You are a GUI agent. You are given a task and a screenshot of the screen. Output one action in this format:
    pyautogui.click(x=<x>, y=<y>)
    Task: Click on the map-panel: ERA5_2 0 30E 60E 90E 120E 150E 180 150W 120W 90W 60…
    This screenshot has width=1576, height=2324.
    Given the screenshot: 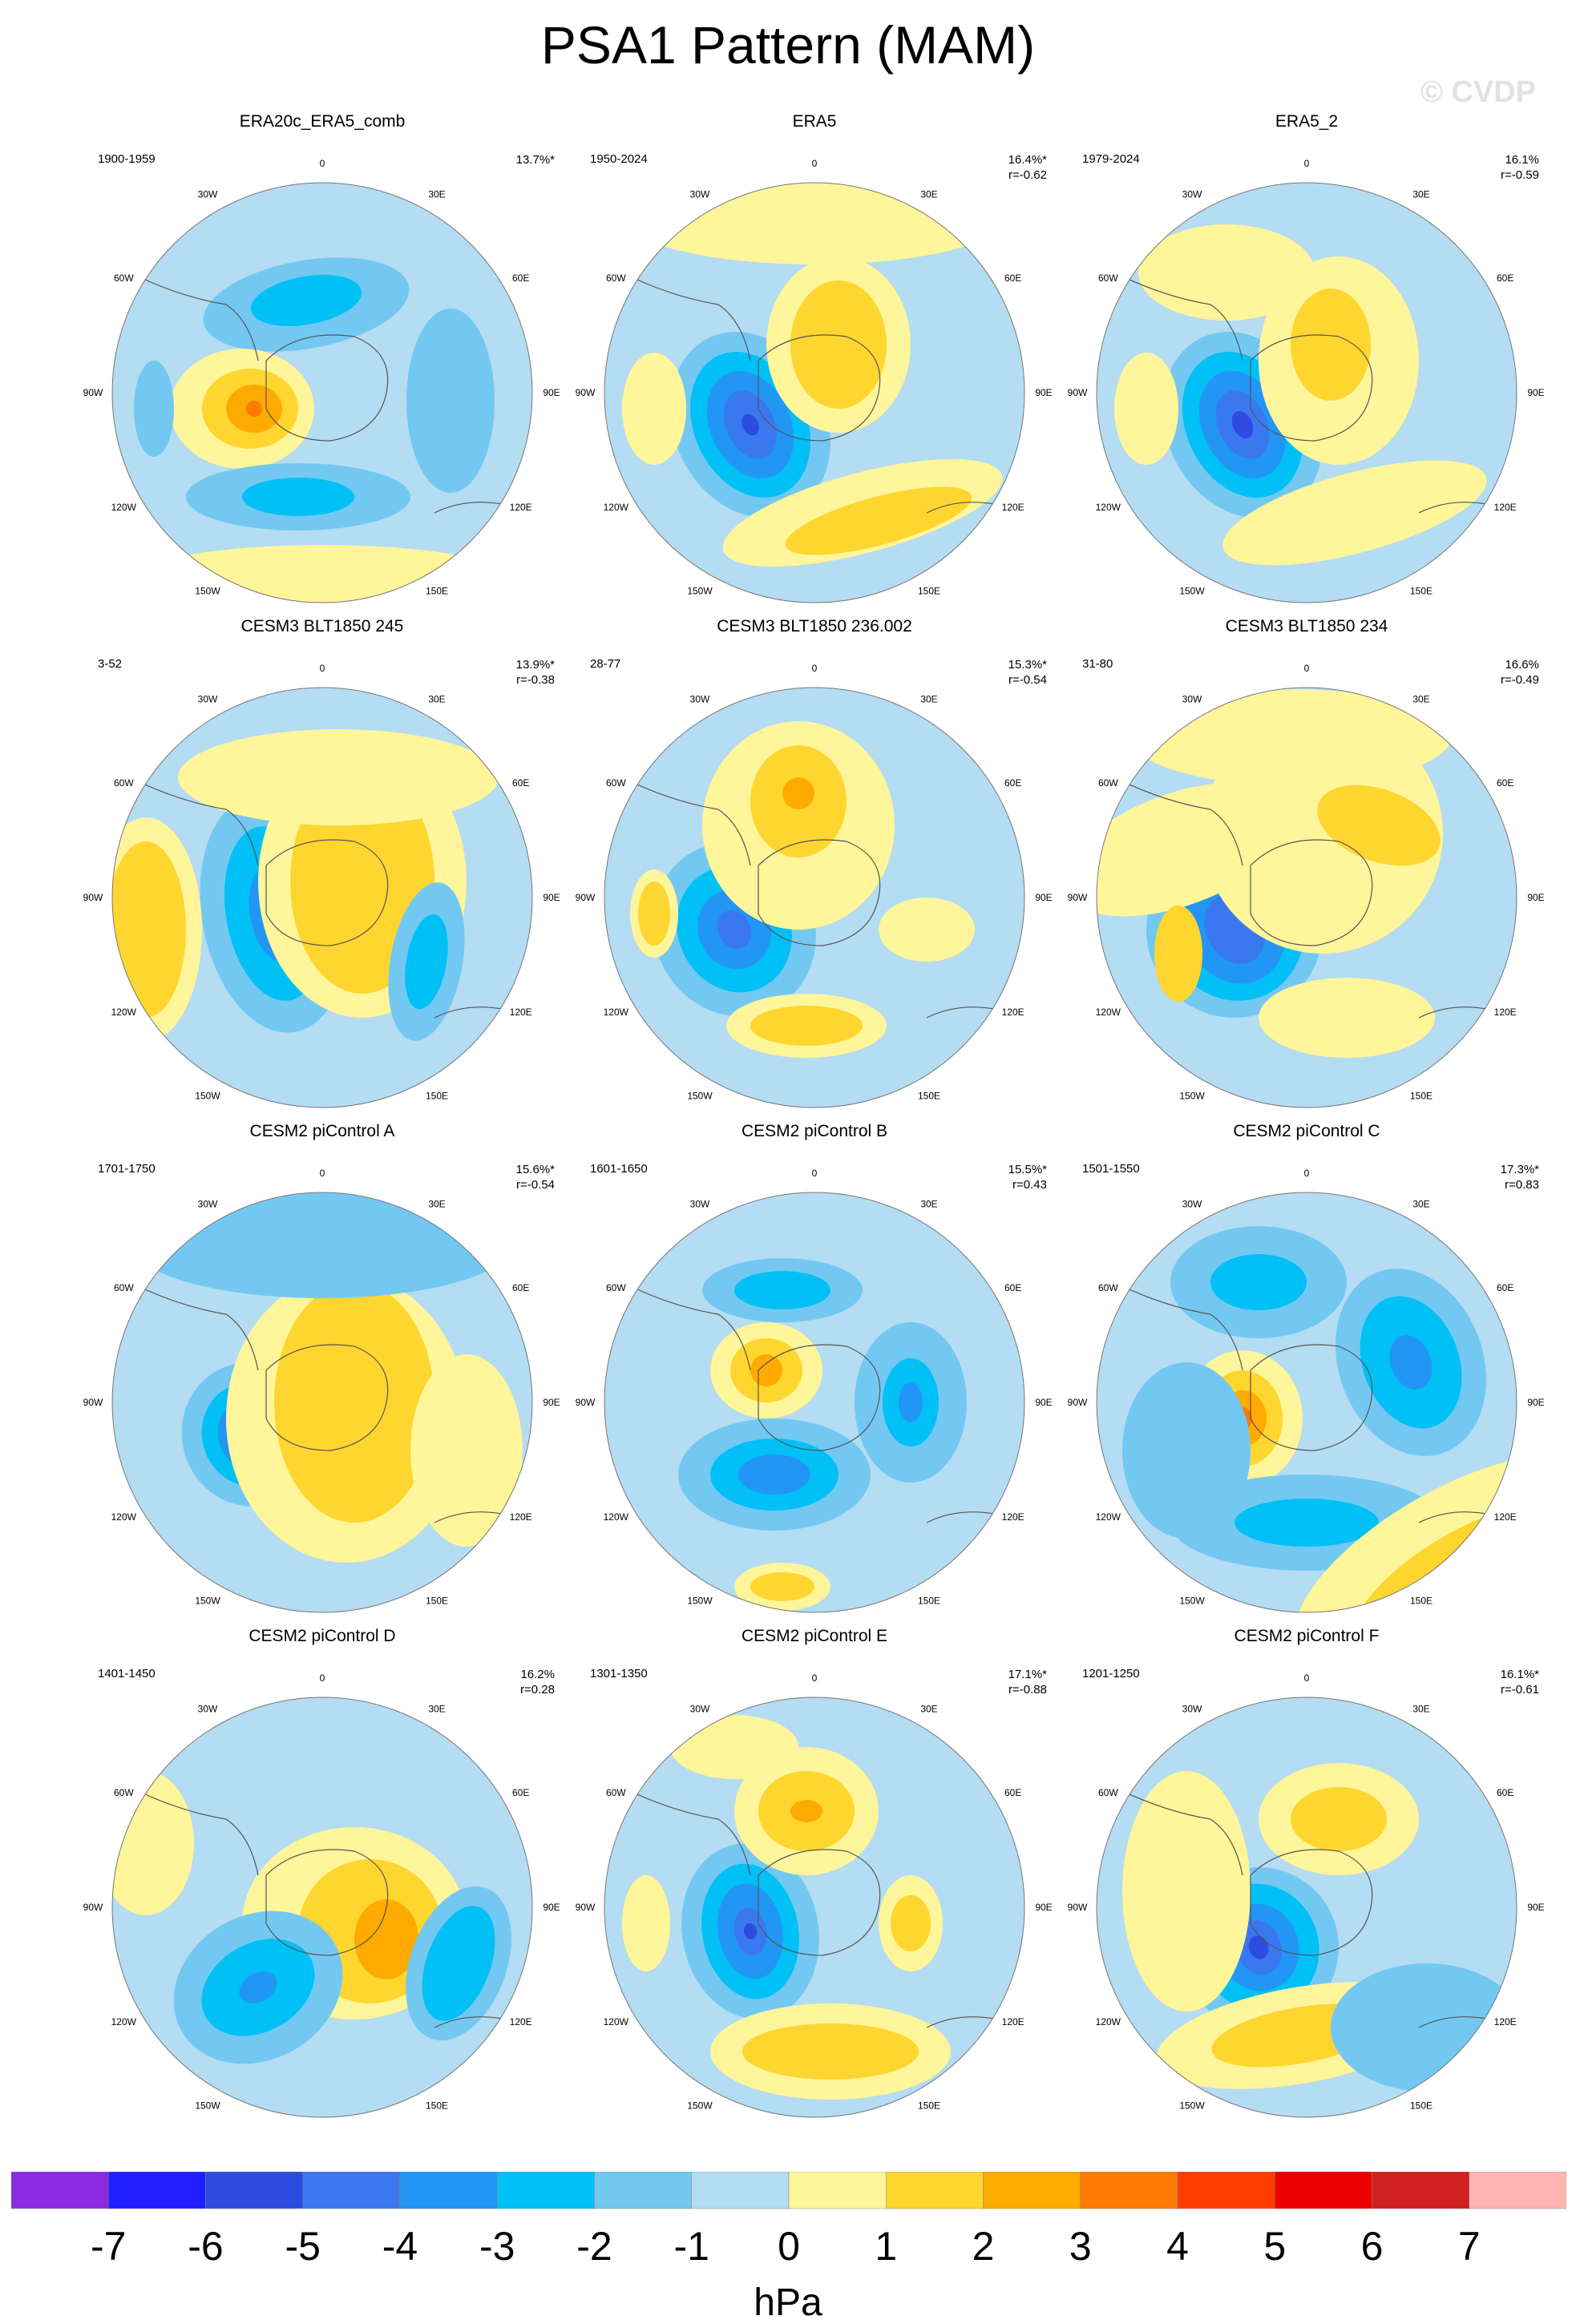 What is the action you would take?
    pyautogui.click(x=1306, y=364)
    